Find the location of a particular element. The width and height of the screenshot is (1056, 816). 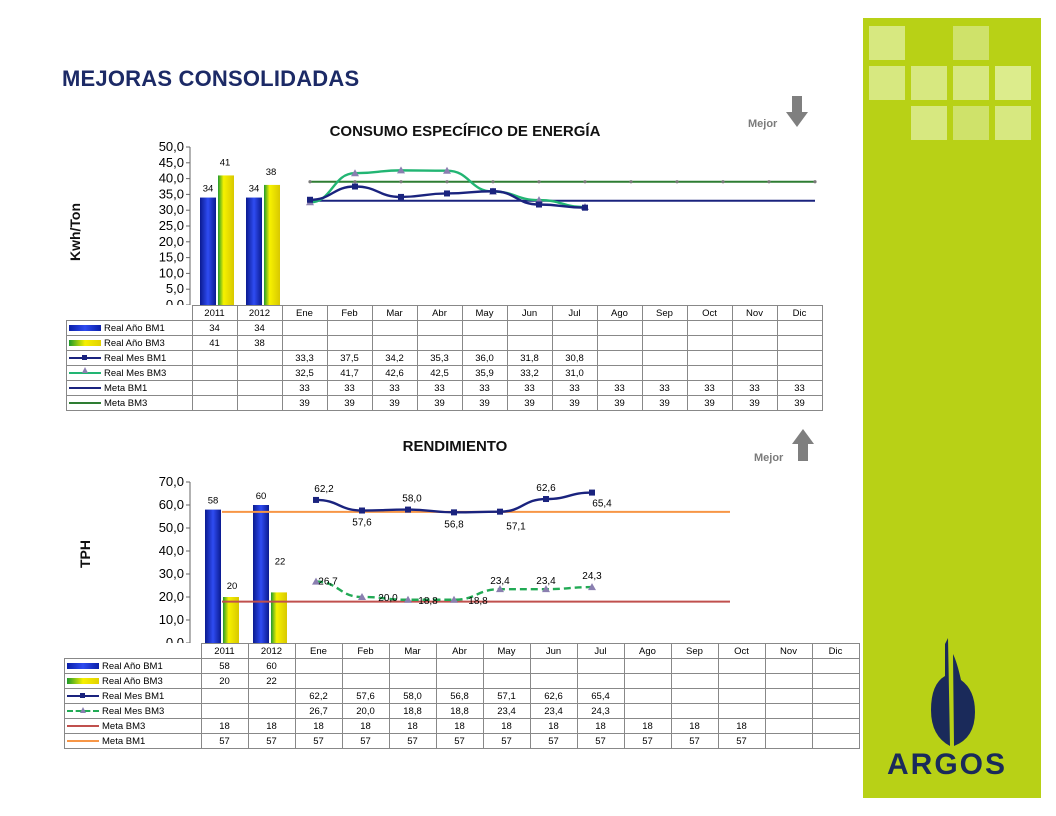

column-header: Jul is located at coordinates (574, 313).